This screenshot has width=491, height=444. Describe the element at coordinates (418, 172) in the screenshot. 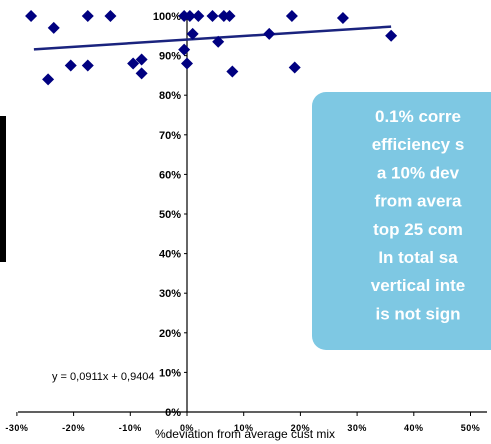

I see `callout-line: a 10% dev` at that location.